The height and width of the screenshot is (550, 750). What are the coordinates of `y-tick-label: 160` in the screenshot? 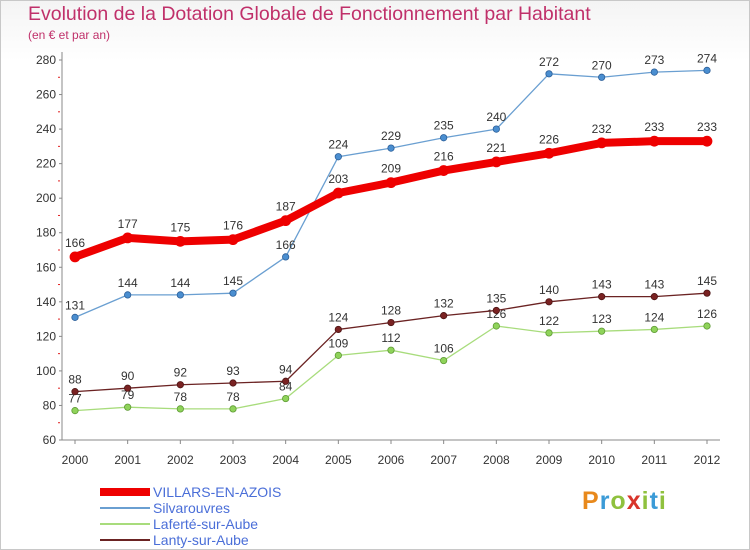 It's located at (46, 267).